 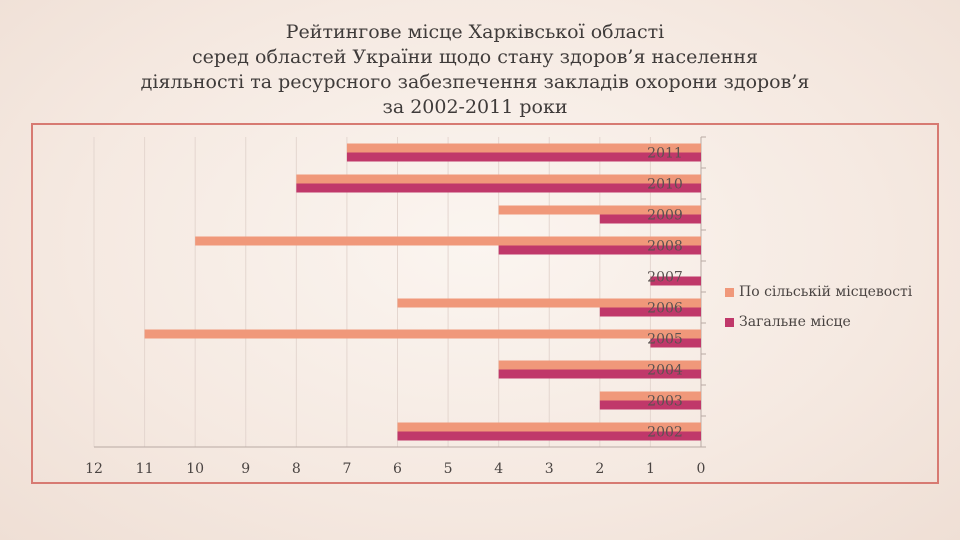 I want to click on category-label: 2002, so click(x=665, y=433).